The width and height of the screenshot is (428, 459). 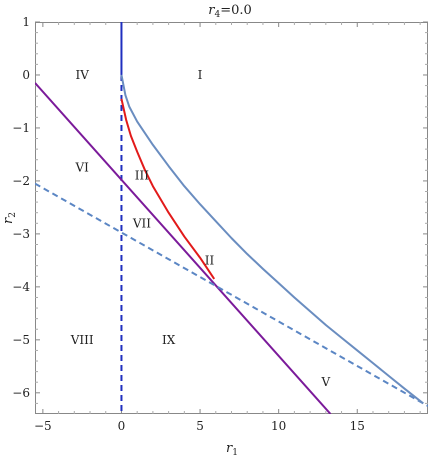 I want to click on region-label-viii: VIII, so click(x=82, y=340).